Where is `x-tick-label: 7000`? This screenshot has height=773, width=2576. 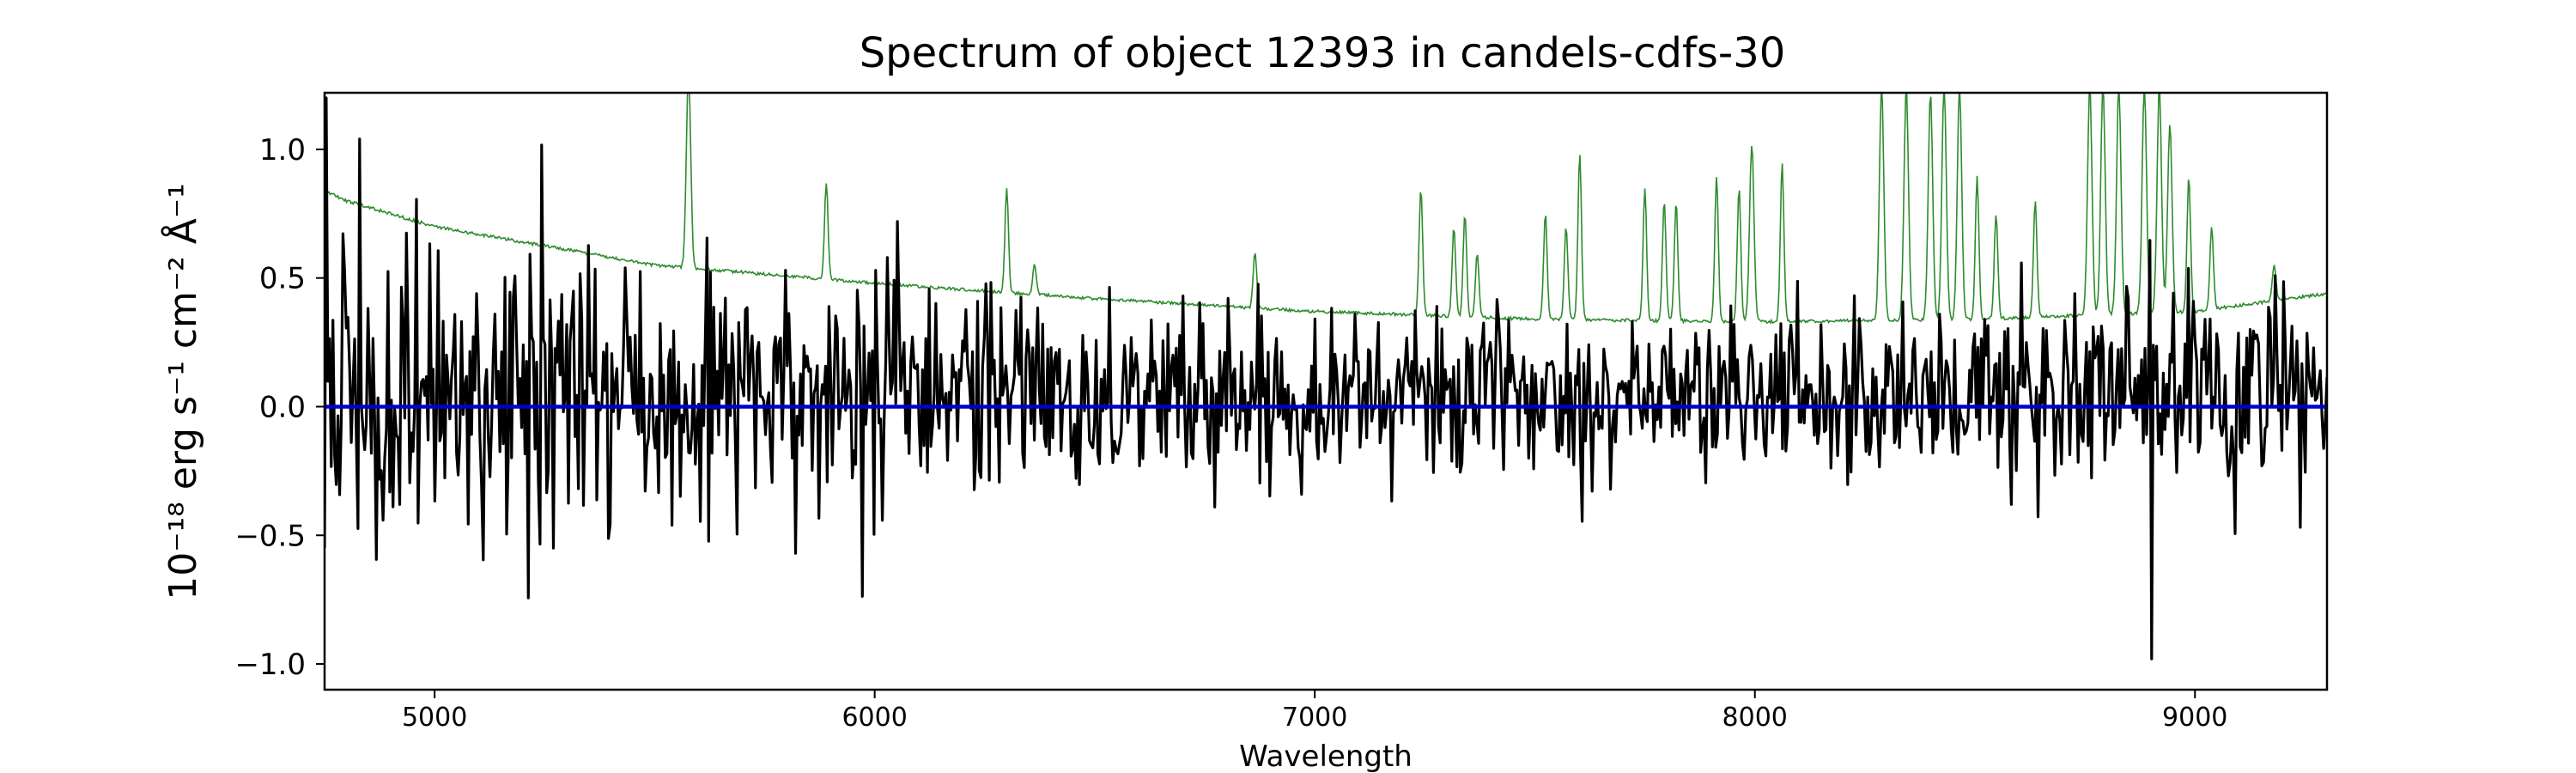
x-tick-label: 7000 is located at coordinates (1314, 718).